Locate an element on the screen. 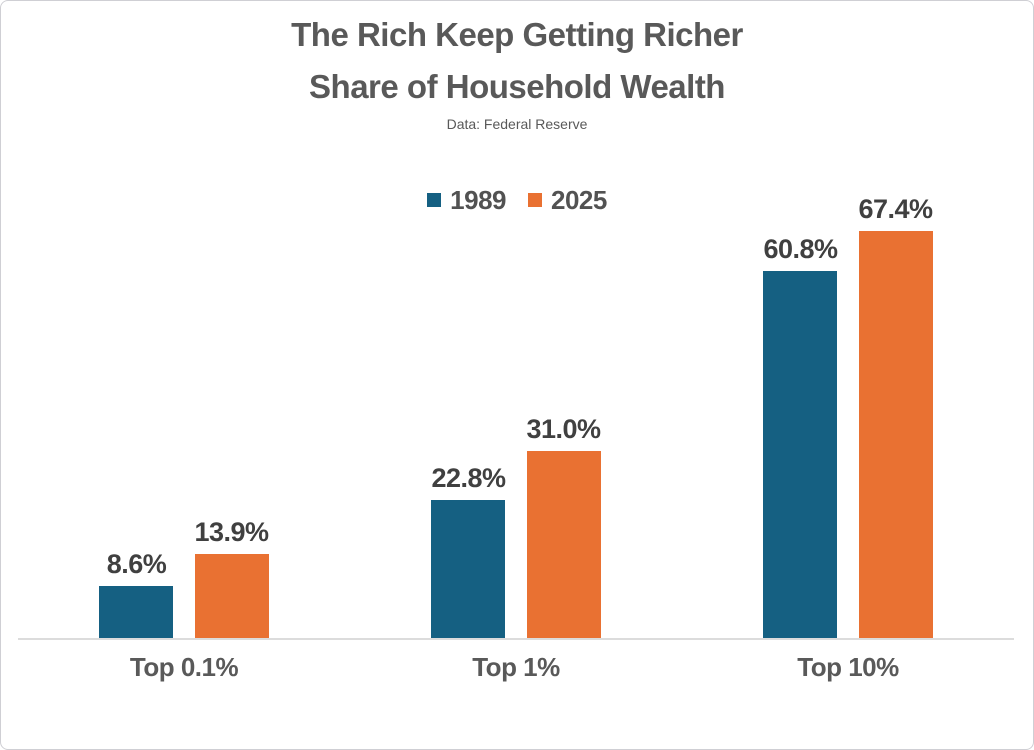 This screenshot has width=1034, height=750. bar-item-1989-Top 10%: 60.8% is located at coordinates (800, 436).